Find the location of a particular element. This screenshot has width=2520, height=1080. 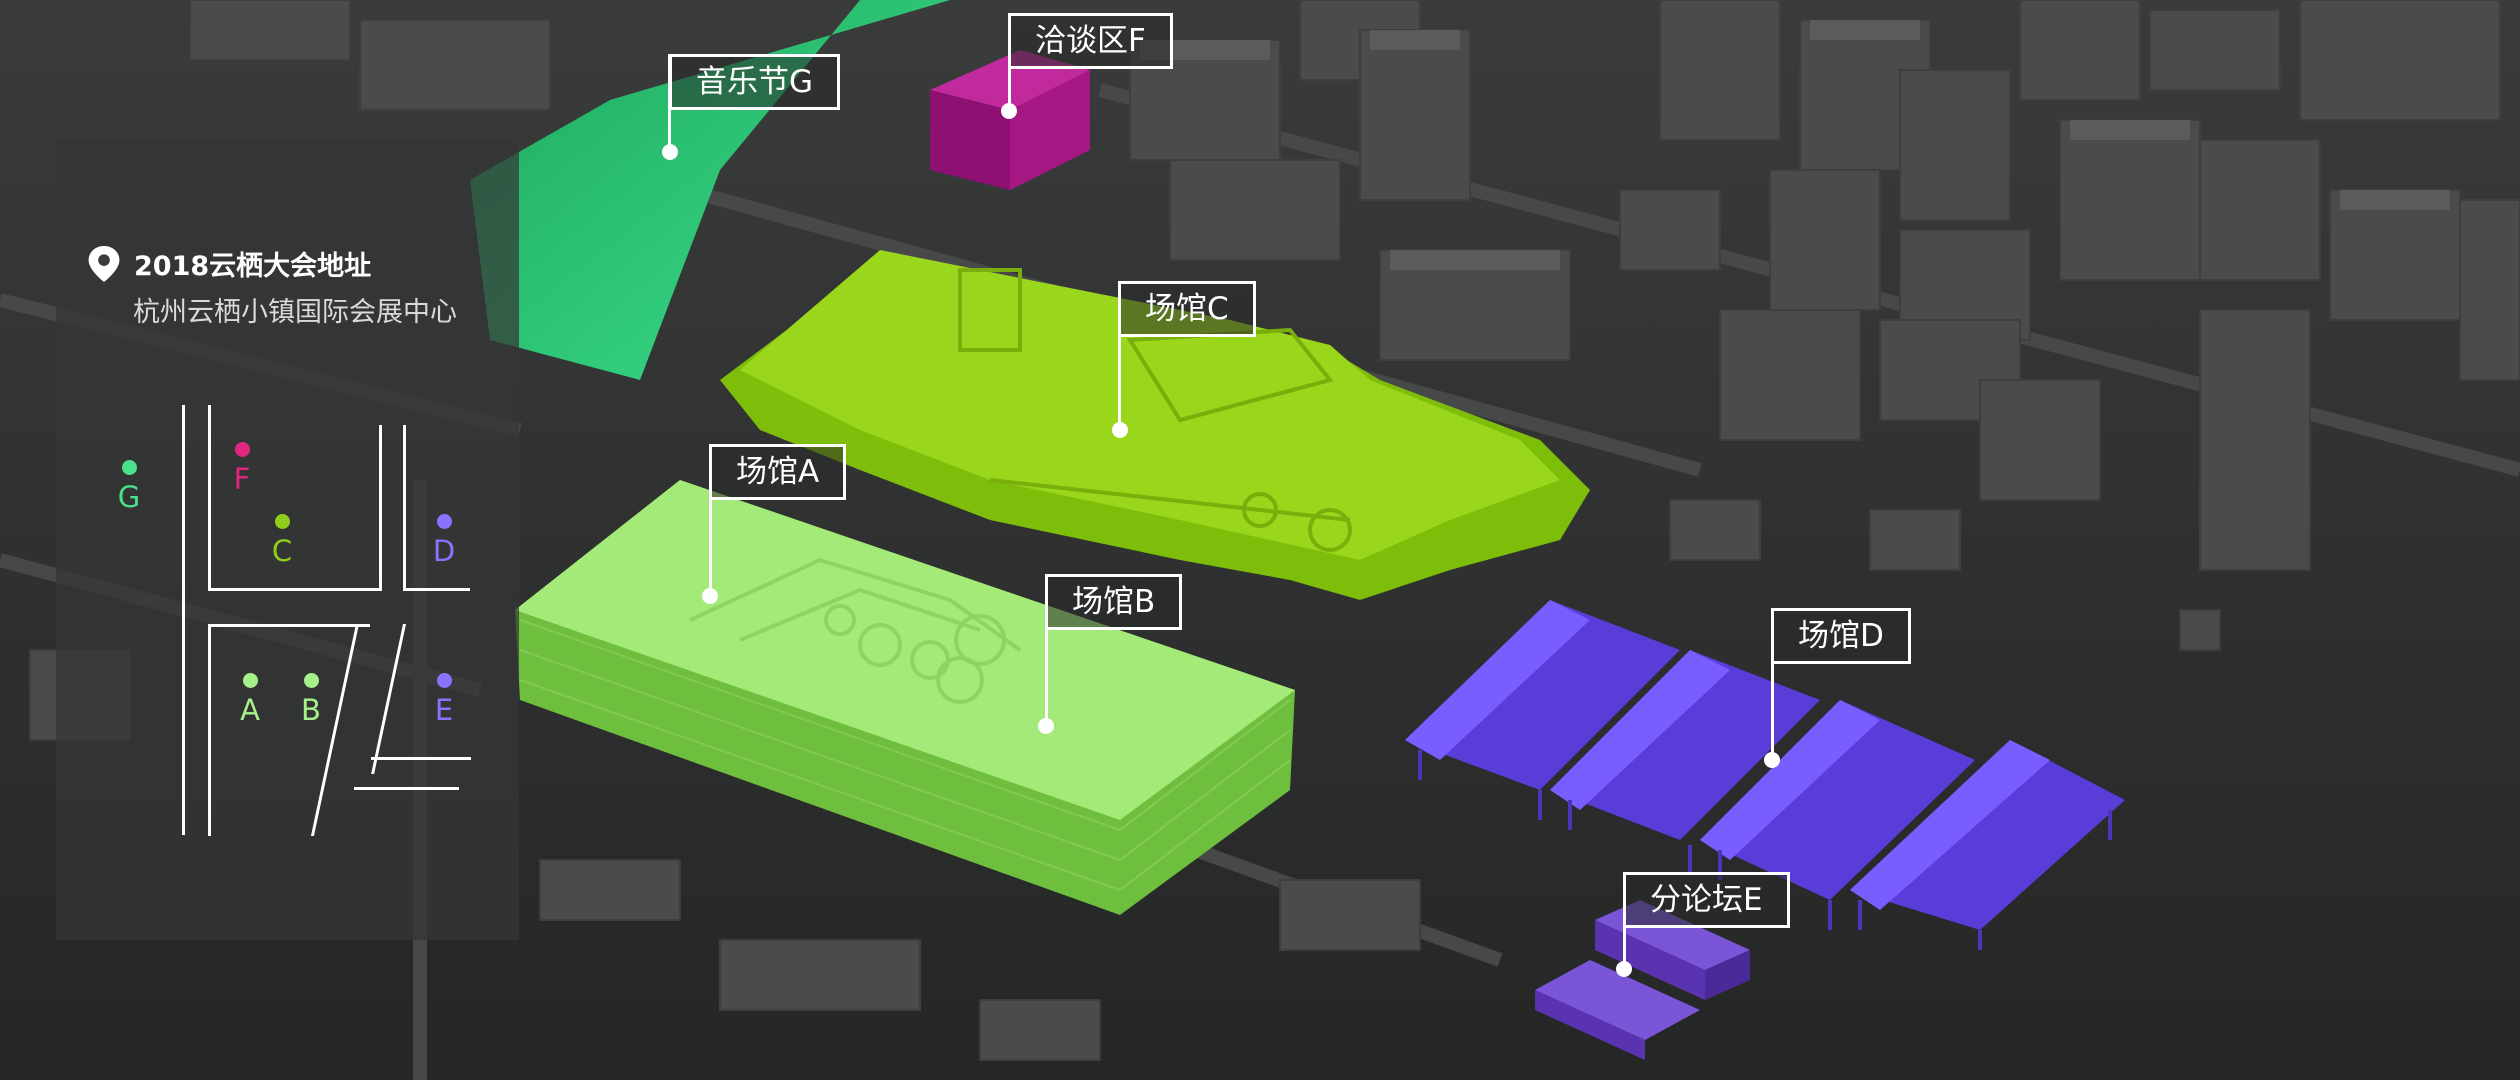

legend-panel: 2018云栖大会地址 杭州云栖小镇国际会展中心 G F C D A B E is located at coordinates (287, 540).